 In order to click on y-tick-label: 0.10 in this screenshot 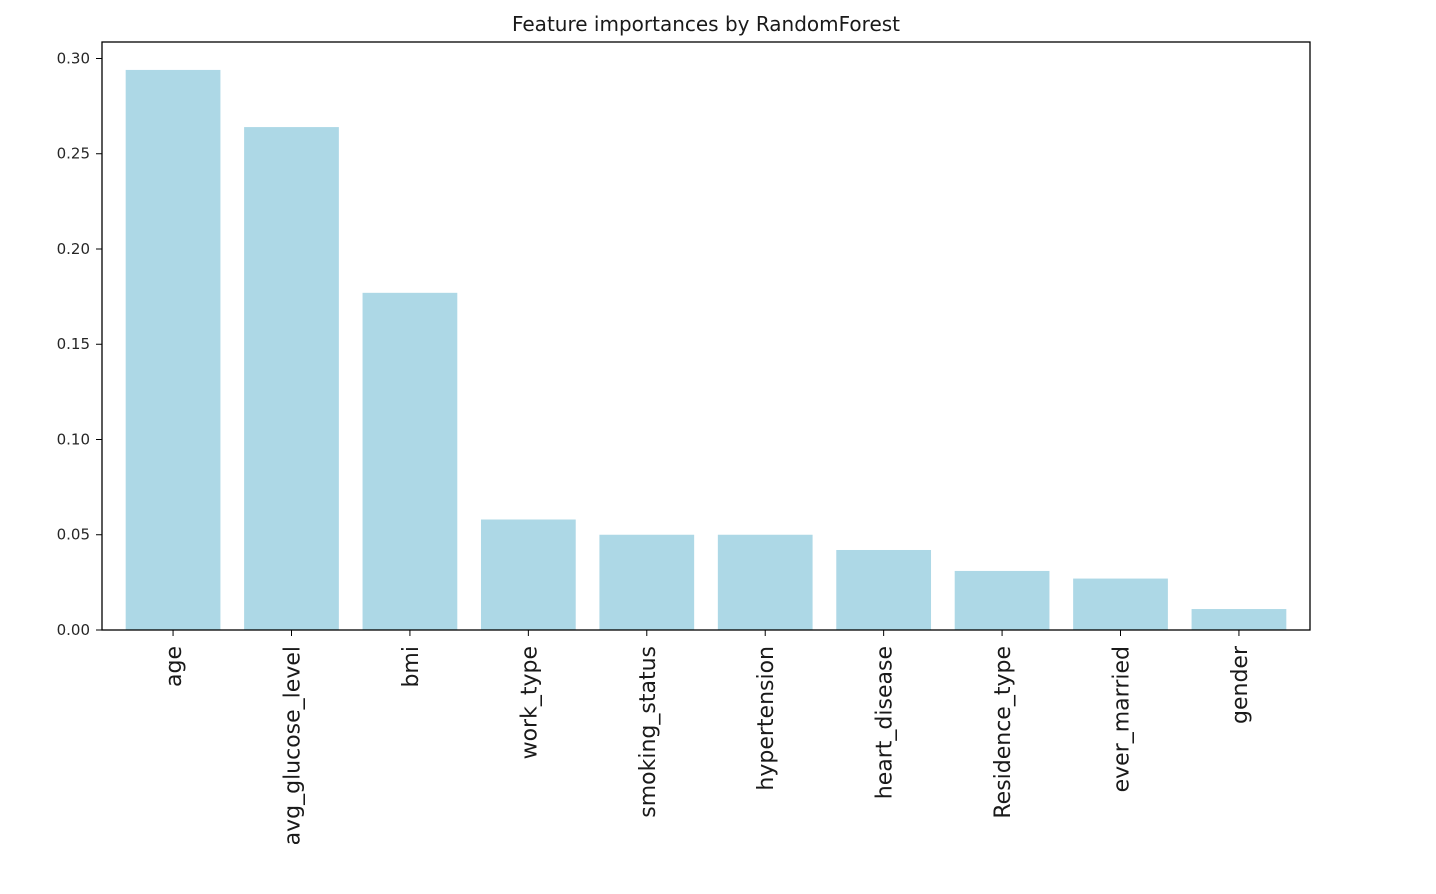, I will do `click(73, 439)`.